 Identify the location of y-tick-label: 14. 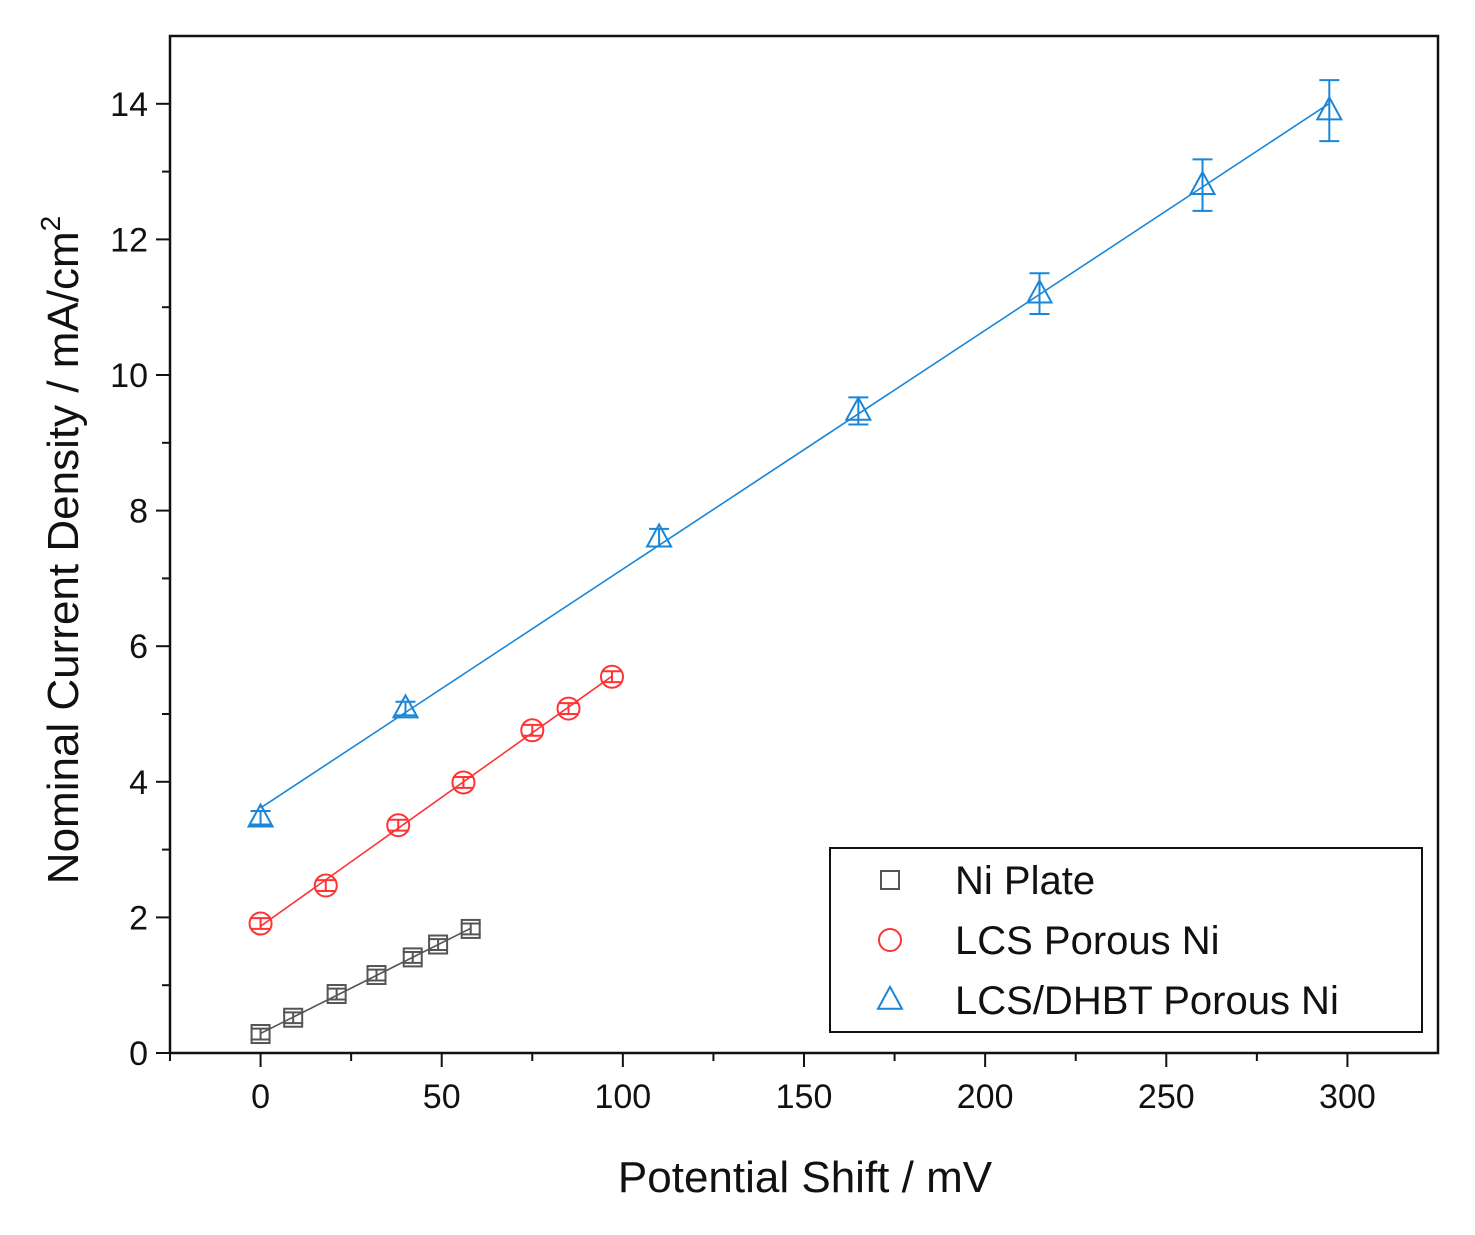
(129, 105).